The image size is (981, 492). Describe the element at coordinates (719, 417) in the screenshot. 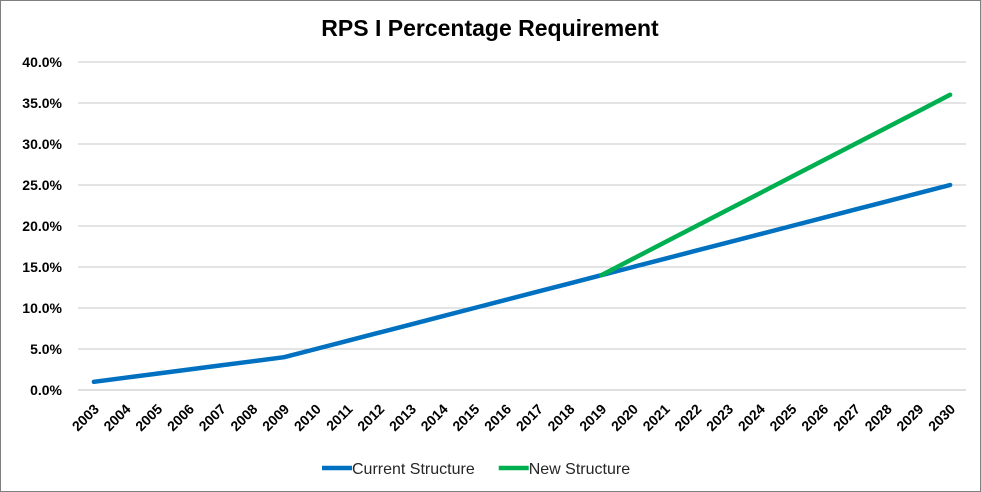

I see `x-tick-label: 2023` at that location.